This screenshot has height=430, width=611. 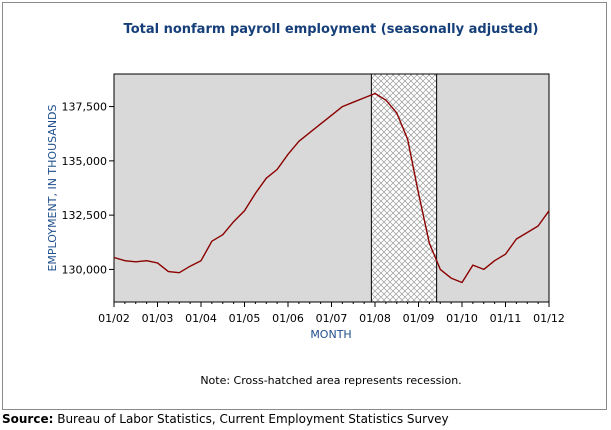 What do you see at coordinates (549, 318) in the screenshot?
I see `x-tick-label: 01/12` at bounding box center [549, 318].